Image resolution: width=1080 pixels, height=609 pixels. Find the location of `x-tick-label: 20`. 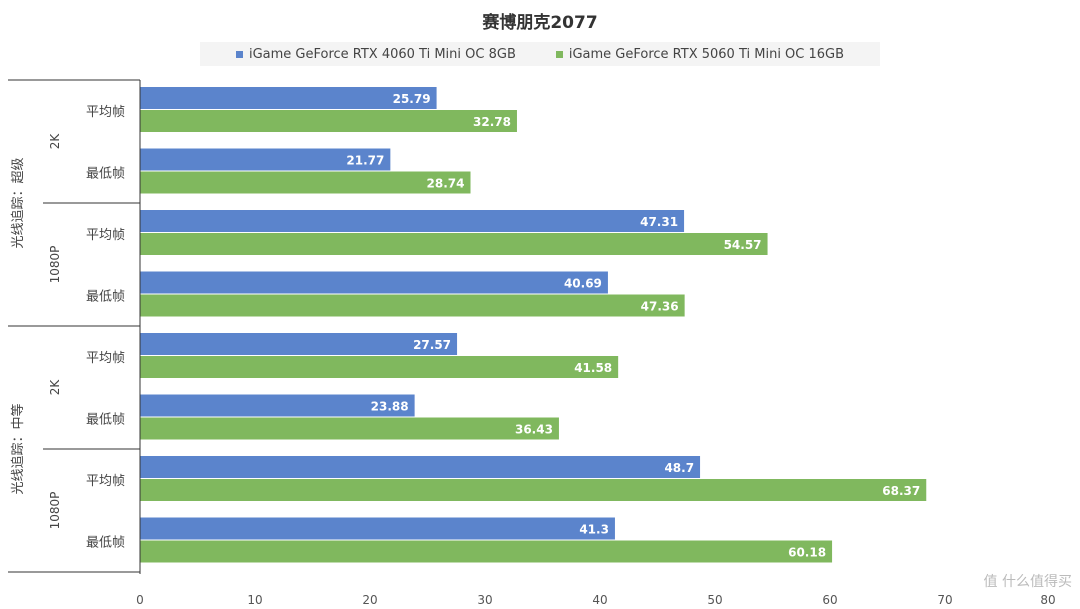

x-tick-label: 20 is located at coordinates (369, 600).